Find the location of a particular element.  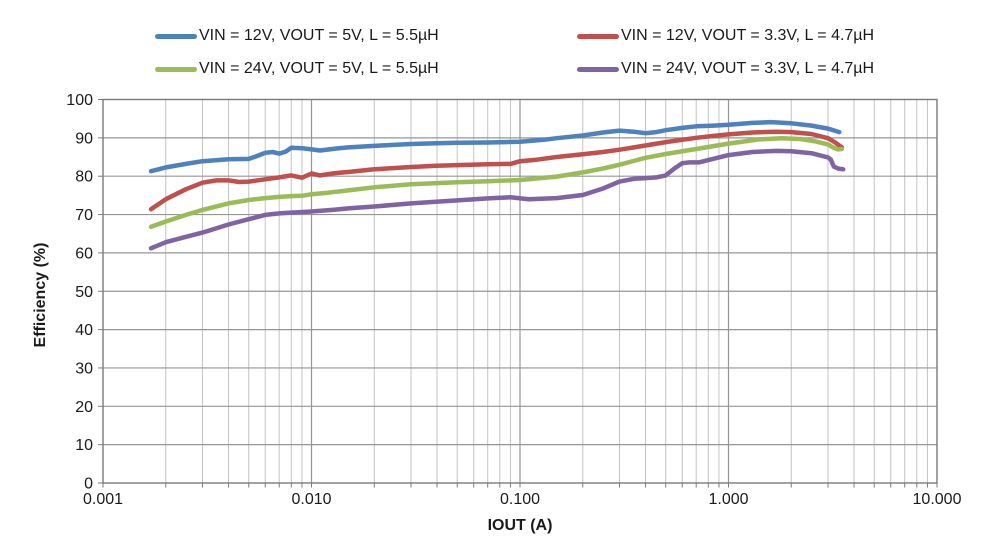

legend-item-1: VIN = 12V, VOUT = 3.3V, L = 4.7µH is located at coordinates (725, 36).